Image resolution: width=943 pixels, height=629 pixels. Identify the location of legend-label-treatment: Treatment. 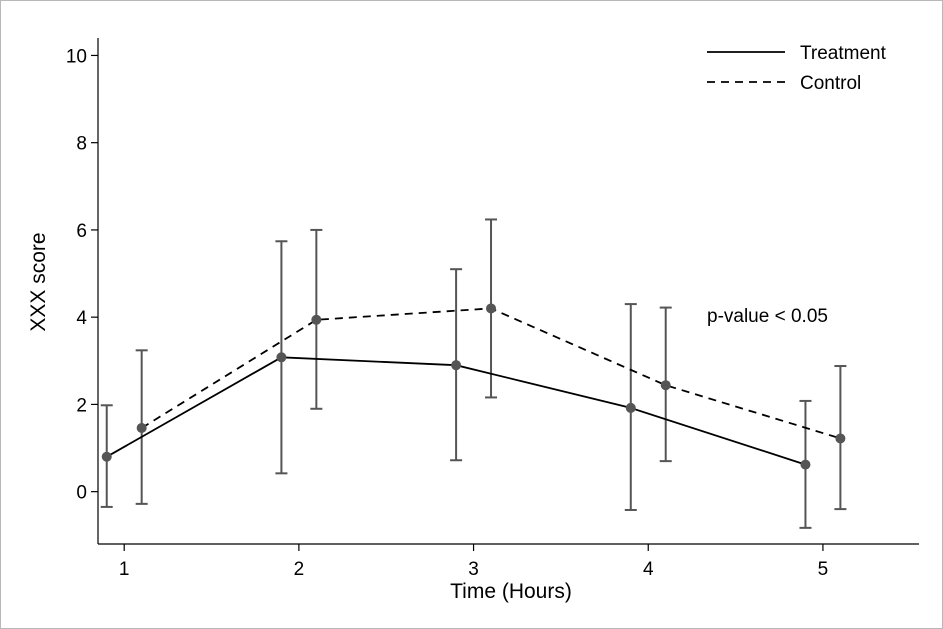
(843, 53).